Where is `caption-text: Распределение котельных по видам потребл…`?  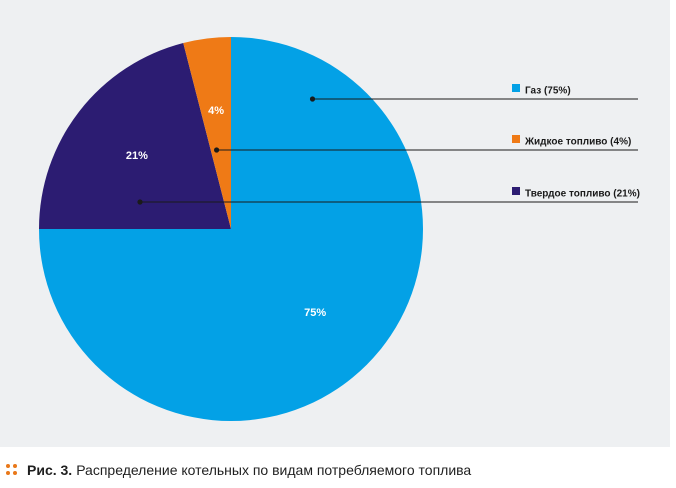 caption-text: Распределение котельных по видам потребл… is located at coordinates (274, 470).